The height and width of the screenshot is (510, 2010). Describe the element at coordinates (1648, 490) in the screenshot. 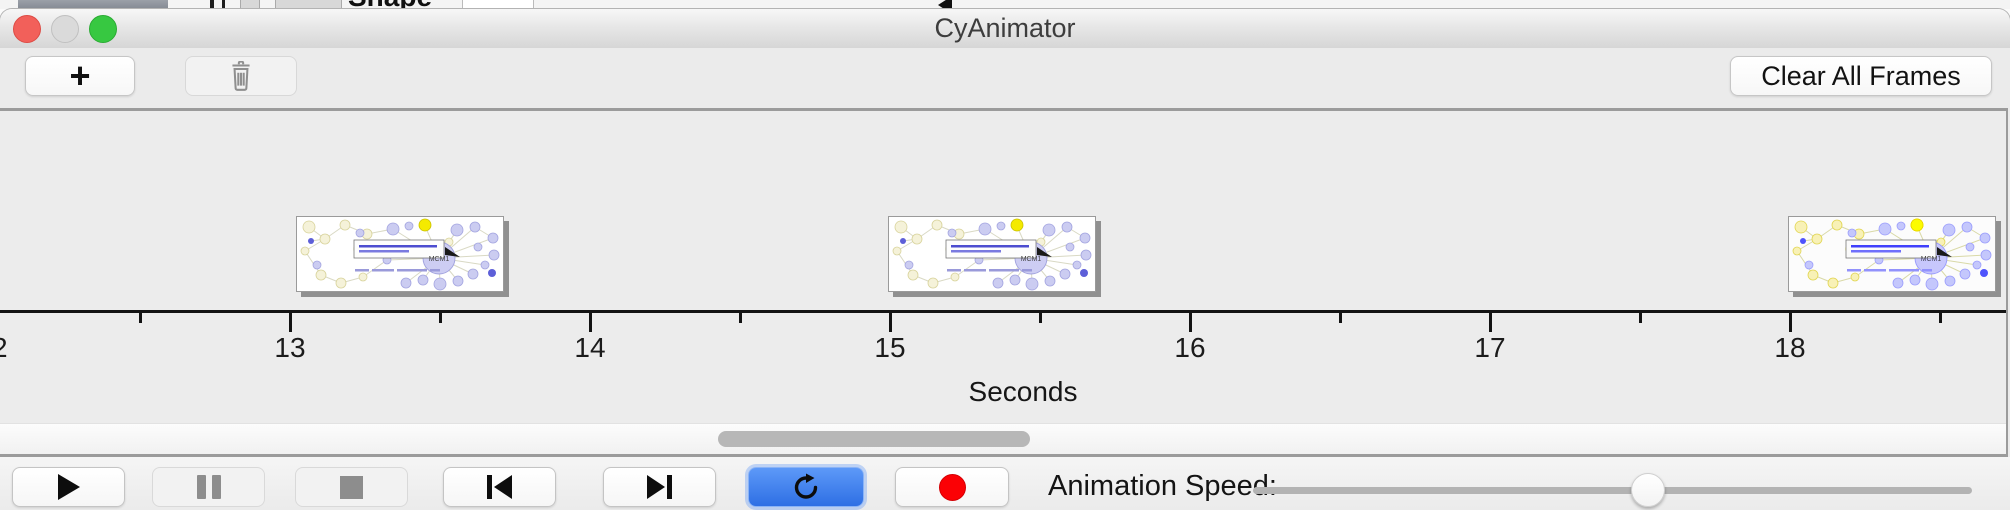

I see `animation-speed-slider-thumb` at that location.